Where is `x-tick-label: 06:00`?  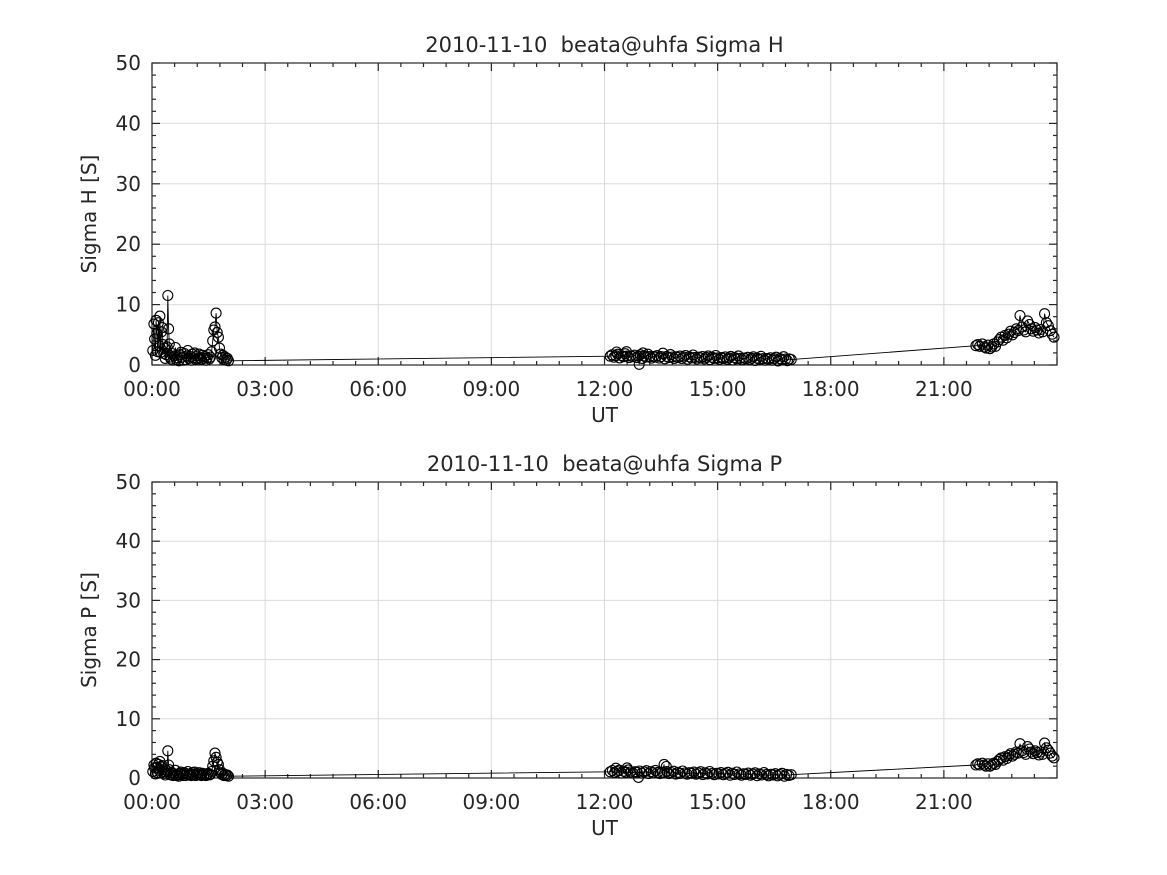
x-tick-label: 06:00 is located at coordinates (378, 389).